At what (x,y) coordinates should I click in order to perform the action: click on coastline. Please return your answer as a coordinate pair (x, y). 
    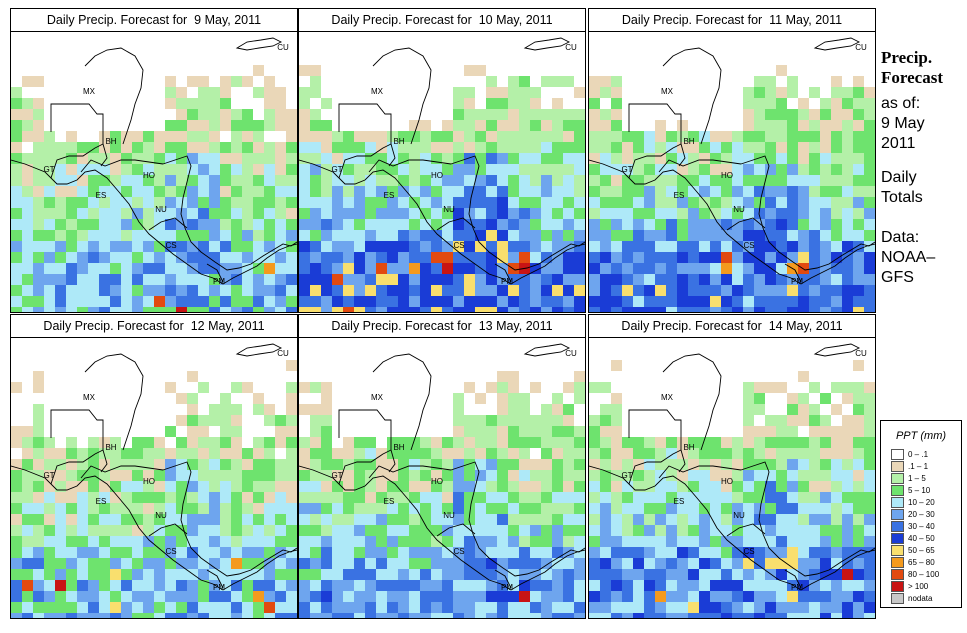
    Looking at the image, I should click on (547, 350).